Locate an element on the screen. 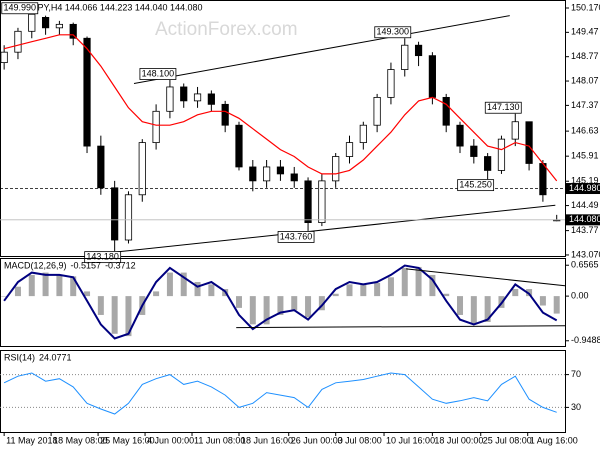 Image resolution: width=600 pixels, height=450 pixels. price-marker-box is located at coordinates (583, 189).